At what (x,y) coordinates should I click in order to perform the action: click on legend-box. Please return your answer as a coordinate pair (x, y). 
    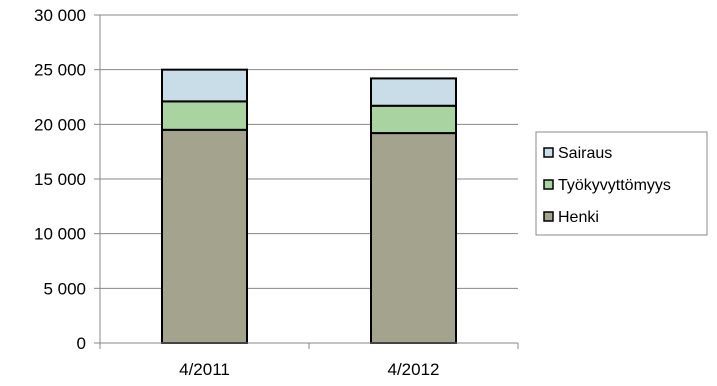
    Looking at the image, I should click on (621, 183).